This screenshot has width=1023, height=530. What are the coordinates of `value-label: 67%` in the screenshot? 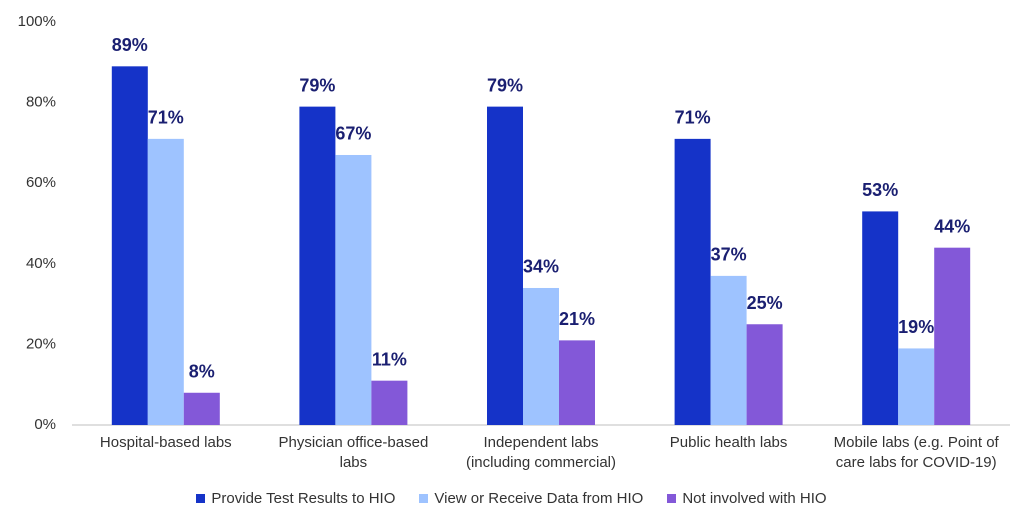 It's located at (353, 134).